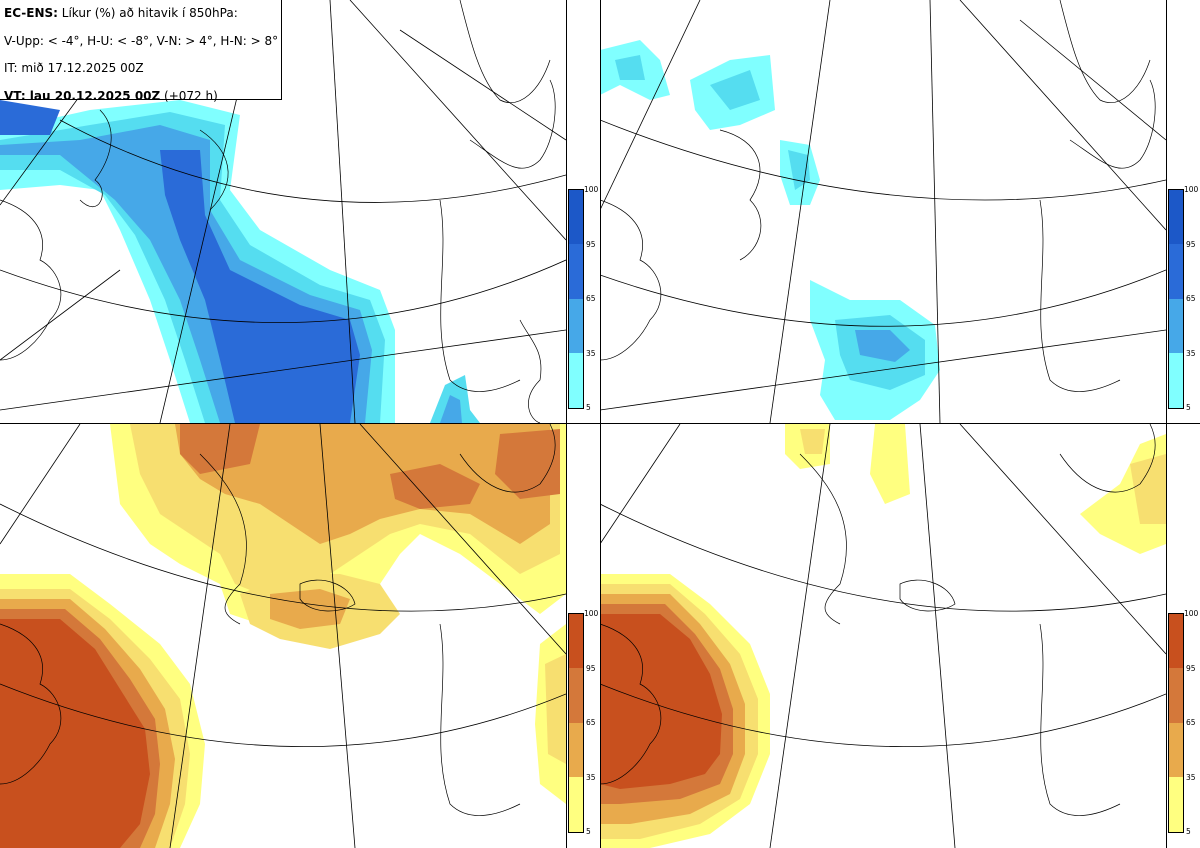  Describe the element at coordinates (566, 424) in the screenshot. I see `panel-divider-v1` at that location.